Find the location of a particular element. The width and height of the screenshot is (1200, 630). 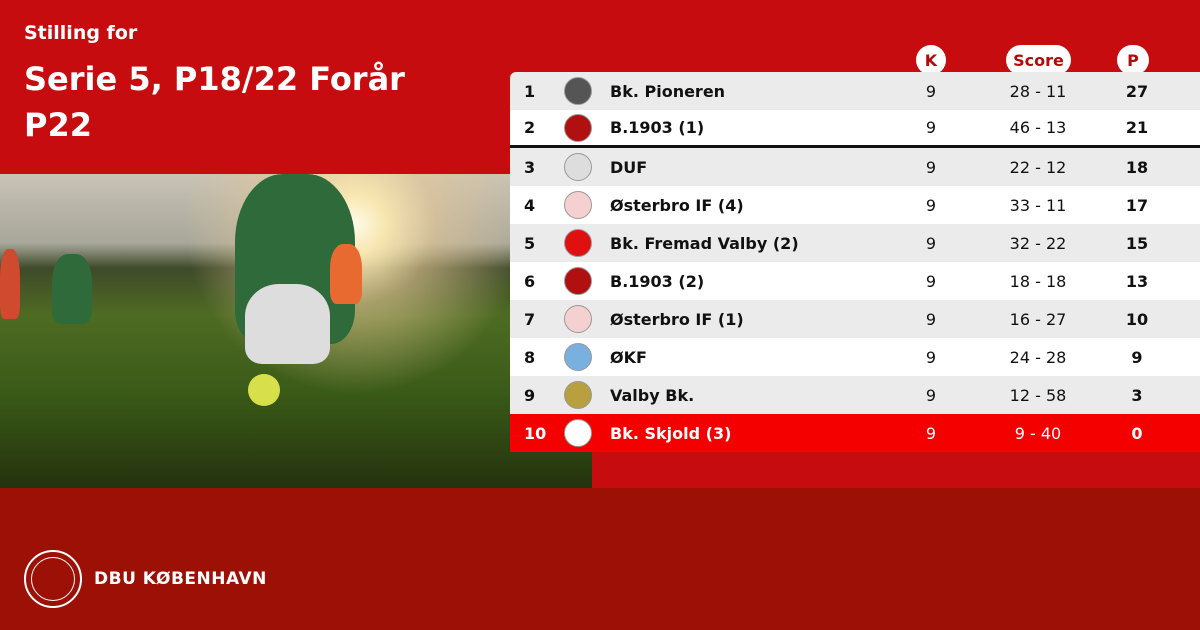

team-name: Østerbro IF (1) is located at coordinates (677, 319).